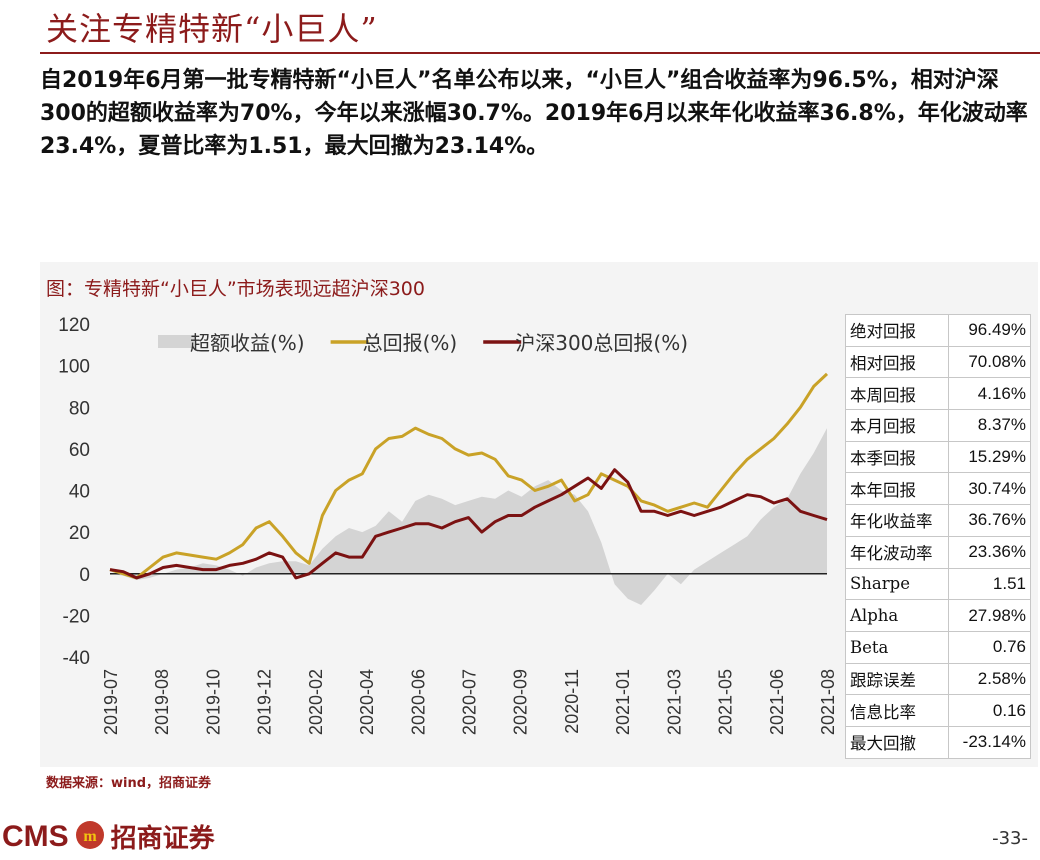  What do you see at coordinates (177, 341) in the screenshot?
I see `legend-swatch` at bounding box center [177, 341].